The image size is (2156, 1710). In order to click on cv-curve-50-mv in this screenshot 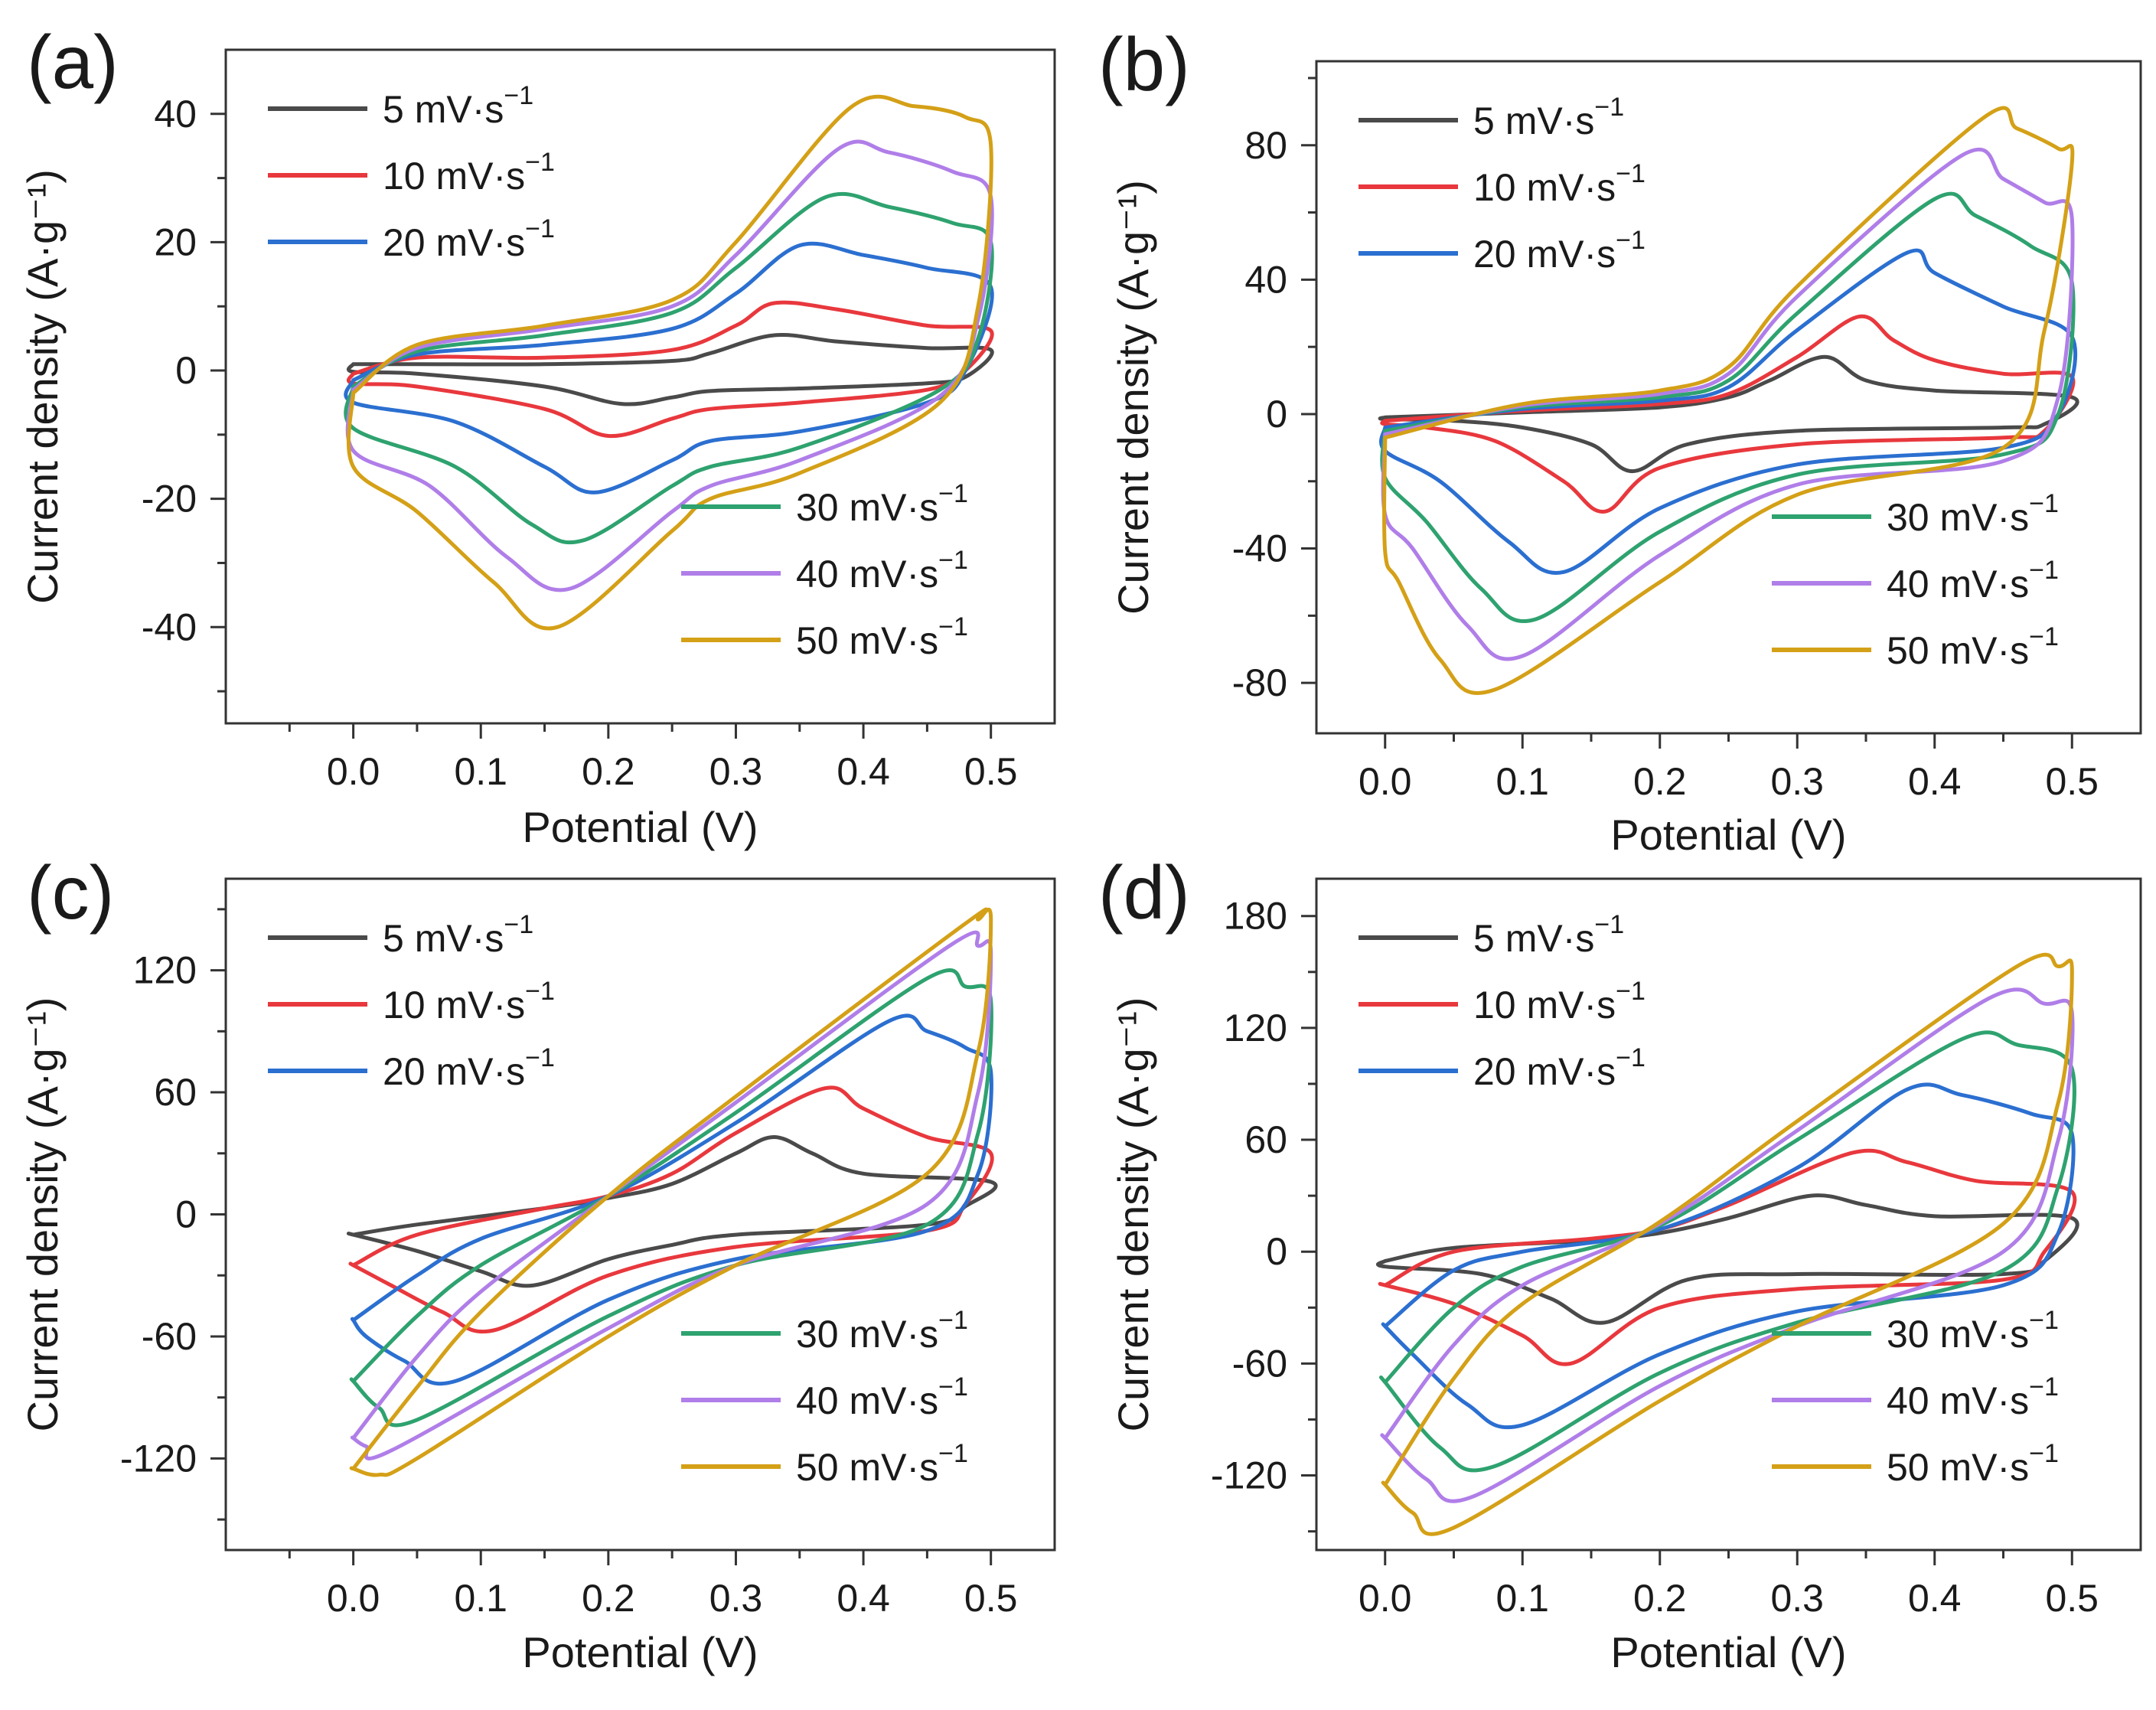, I will do `click(669, 362)`.